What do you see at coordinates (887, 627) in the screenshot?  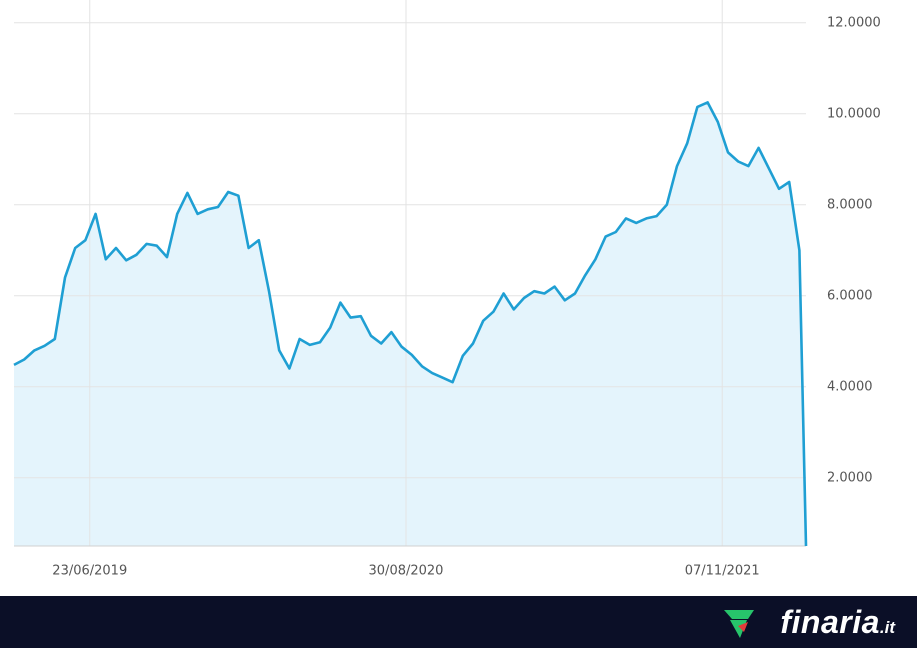 I see `brand-suffix: .it` at bounding box center [887, 627].